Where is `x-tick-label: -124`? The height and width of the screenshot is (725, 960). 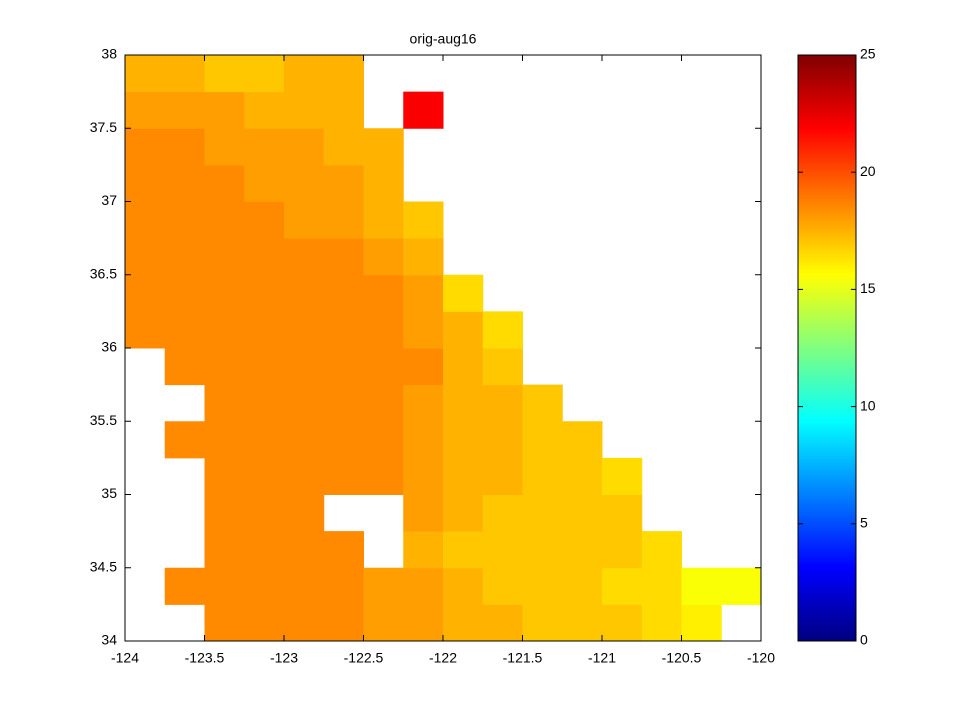 x-tick-label: -124 is located at coordinates (125, 658).